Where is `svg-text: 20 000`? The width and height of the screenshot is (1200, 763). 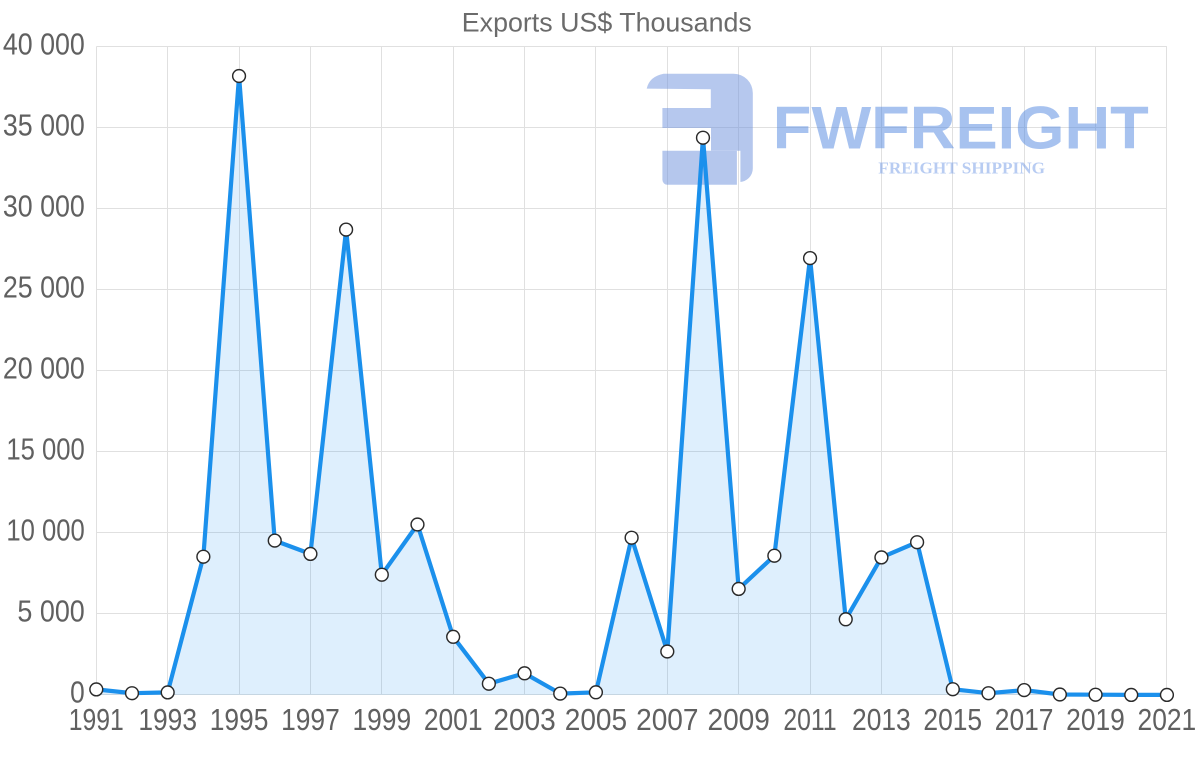 svg-text: 20 000 is located at coordinates (44, 369).